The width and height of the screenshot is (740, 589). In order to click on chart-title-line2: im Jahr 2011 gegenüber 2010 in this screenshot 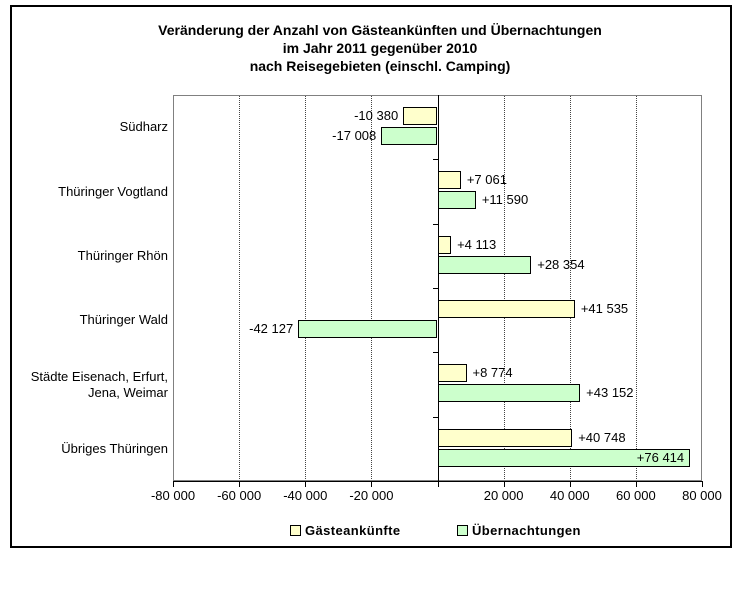, I will do `click(380, 48)`.